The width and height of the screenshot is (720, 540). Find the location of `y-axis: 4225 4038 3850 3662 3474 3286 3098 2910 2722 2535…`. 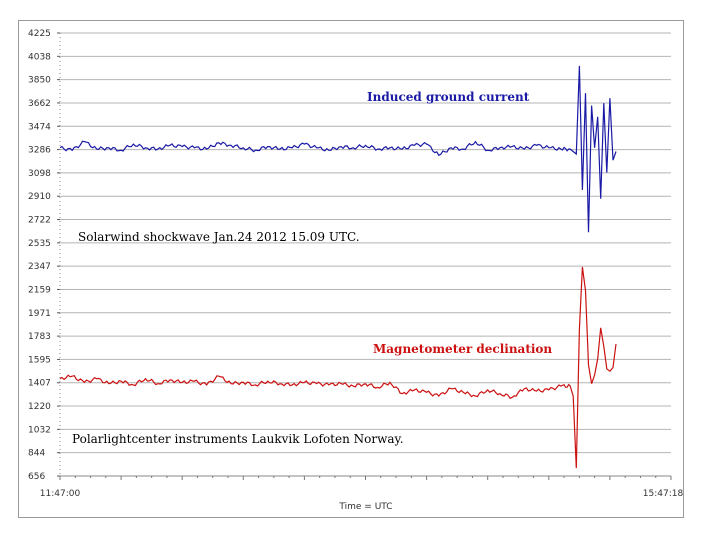

y-axis: 4225 4038 3850 3662 3474 3286 3098 2910 2722 2535… is located at coordinates (44, 255).